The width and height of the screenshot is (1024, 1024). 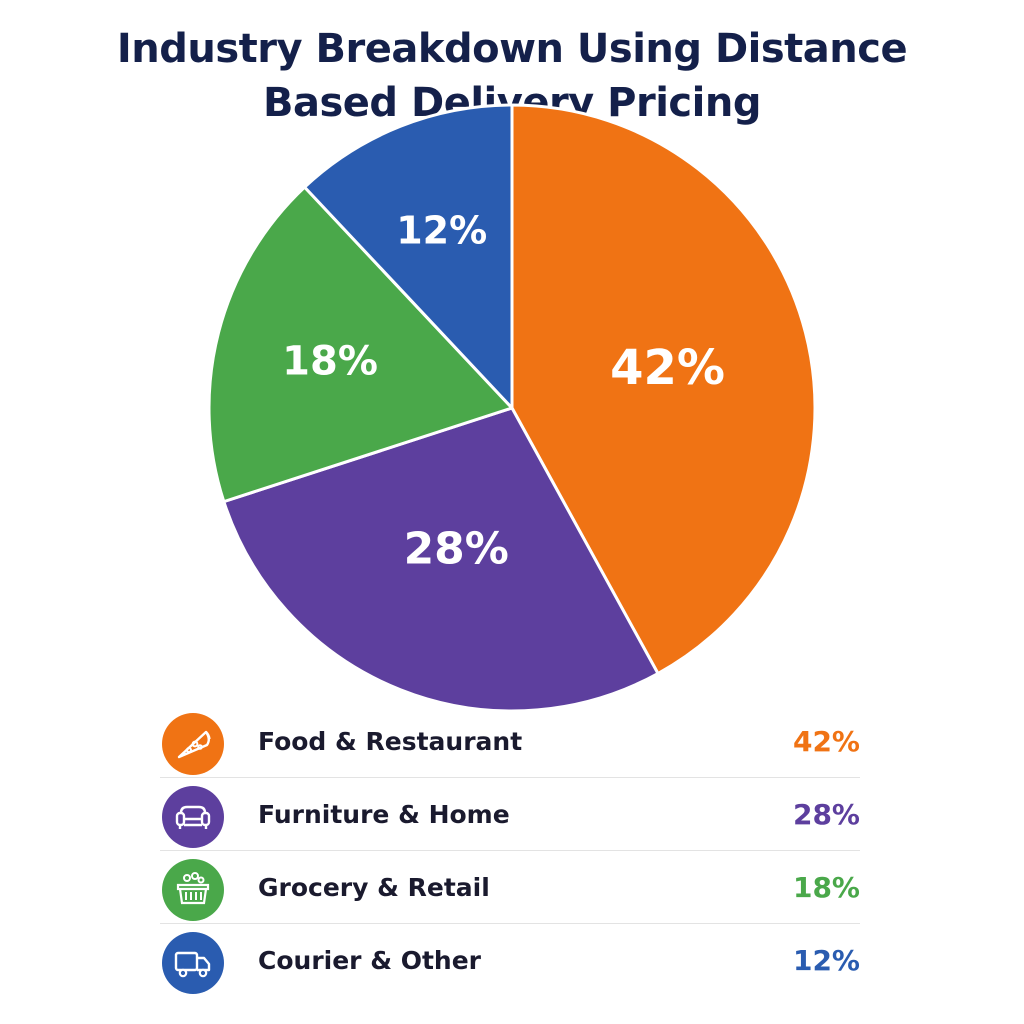 I want to click on legend-item-furniture: Furniture & Home 28%, so click(x=510, y=814).